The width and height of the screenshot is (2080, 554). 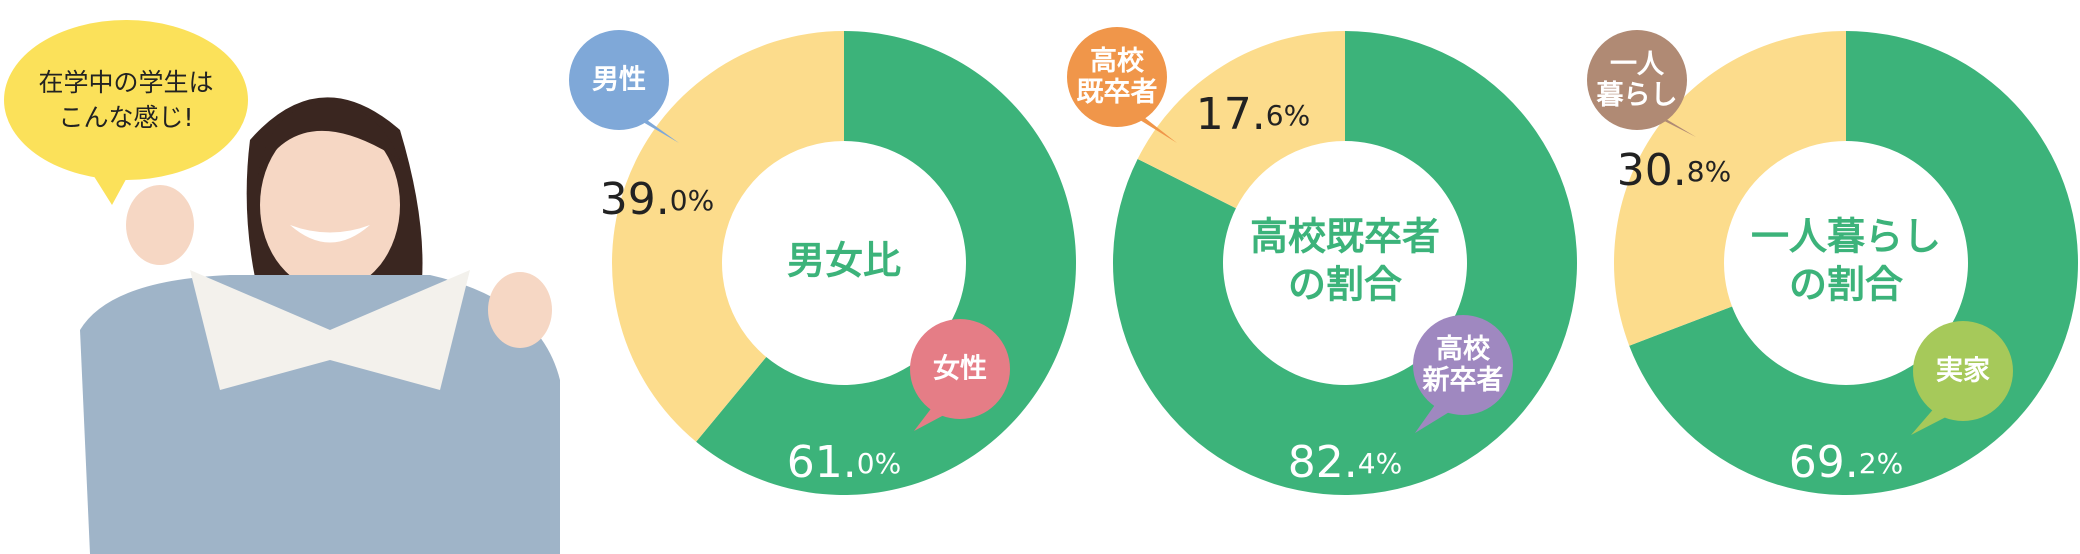 I want to click on speech-bubble: 在学中の学生は こんな感じ!, so click(x=126, y=100).